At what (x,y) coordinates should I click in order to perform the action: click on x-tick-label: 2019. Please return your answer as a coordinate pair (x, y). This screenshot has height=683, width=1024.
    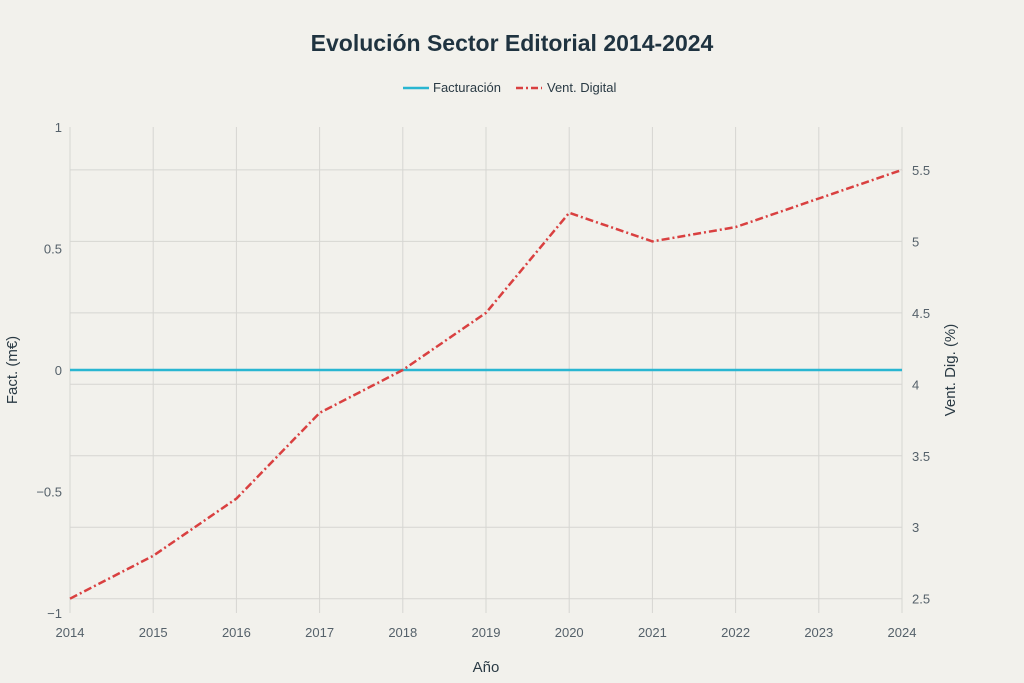
    Looking at the image, I should click on (486, 632).